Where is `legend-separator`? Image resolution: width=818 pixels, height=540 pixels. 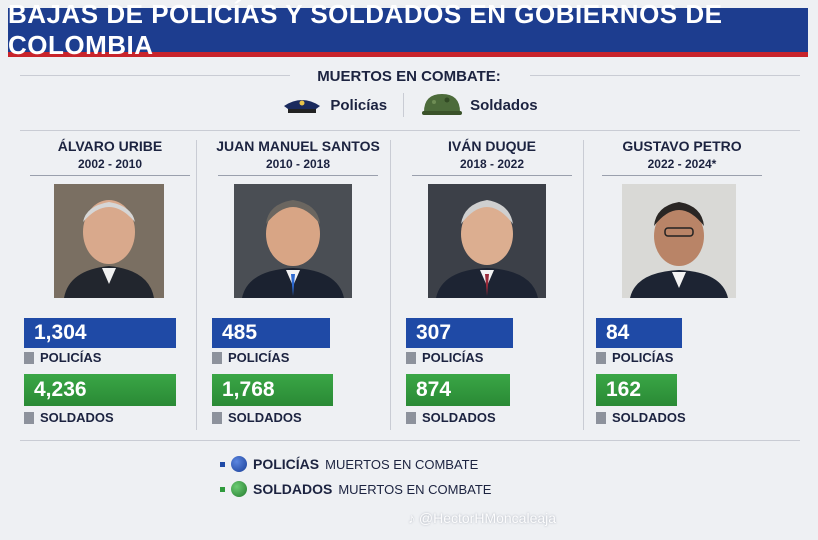
legend-separator is located at coordinates (404, 105).